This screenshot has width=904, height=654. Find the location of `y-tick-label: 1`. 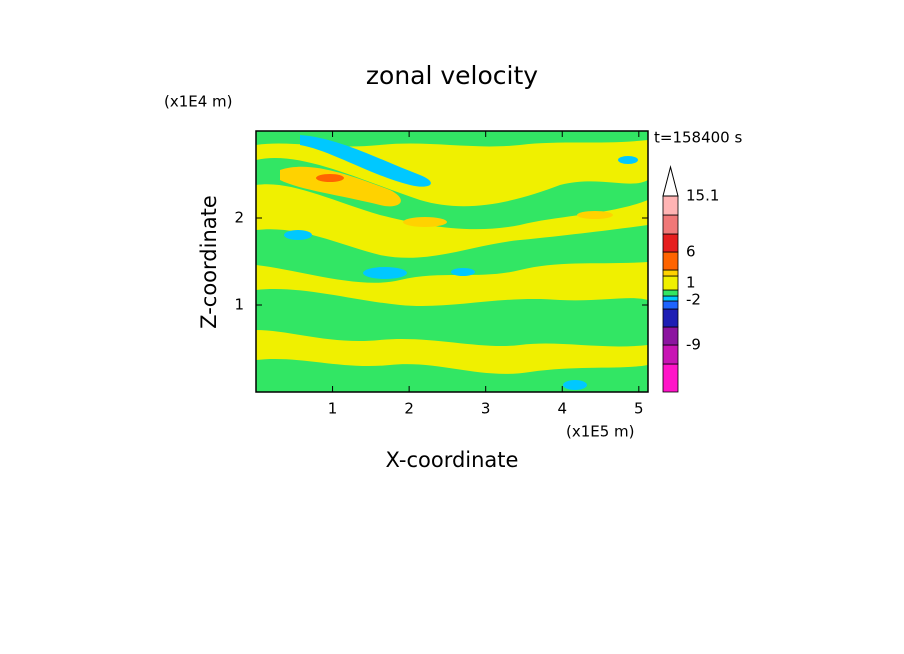

y-tick-label: 1 is located at coordinates (239, 305).